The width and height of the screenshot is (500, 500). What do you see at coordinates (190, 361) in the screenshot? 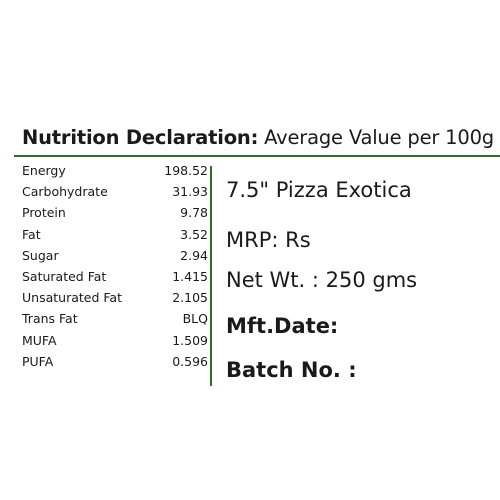
I see `nutrient-value: 0.596` at bounding box center [190, 361].